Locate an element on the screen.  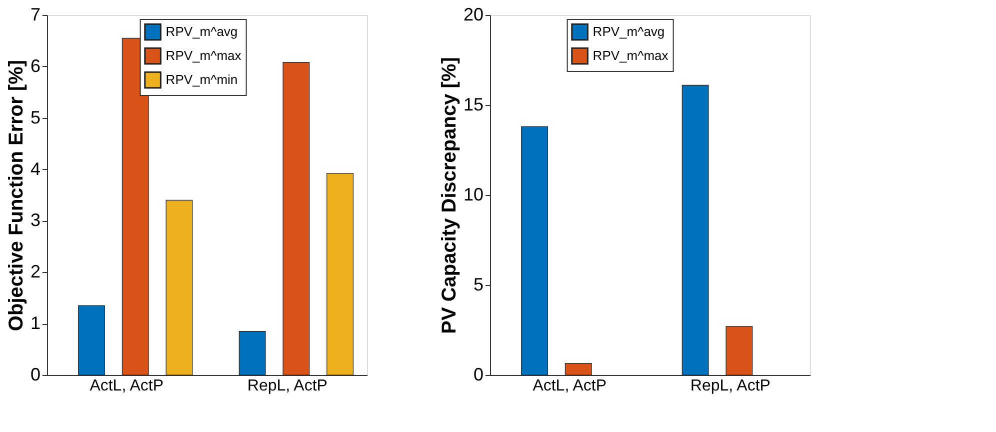
y-tick-label: 7 is located at coordinates (35, 14).